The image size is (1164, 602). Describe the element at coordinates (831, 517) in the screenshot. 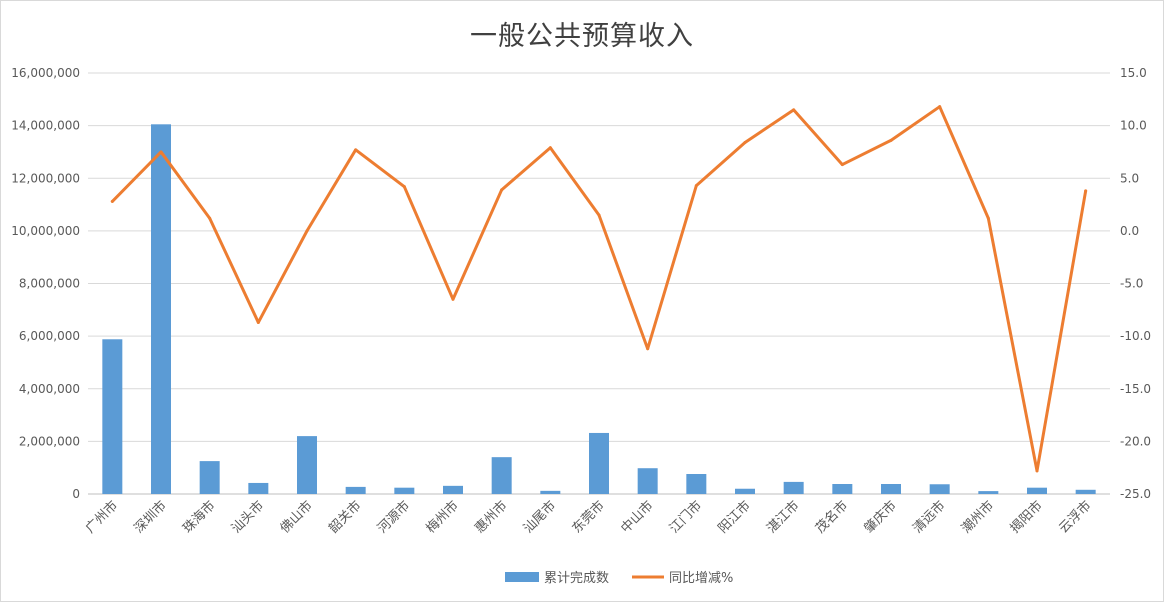

I see `category-label: 茂名市` at that location.